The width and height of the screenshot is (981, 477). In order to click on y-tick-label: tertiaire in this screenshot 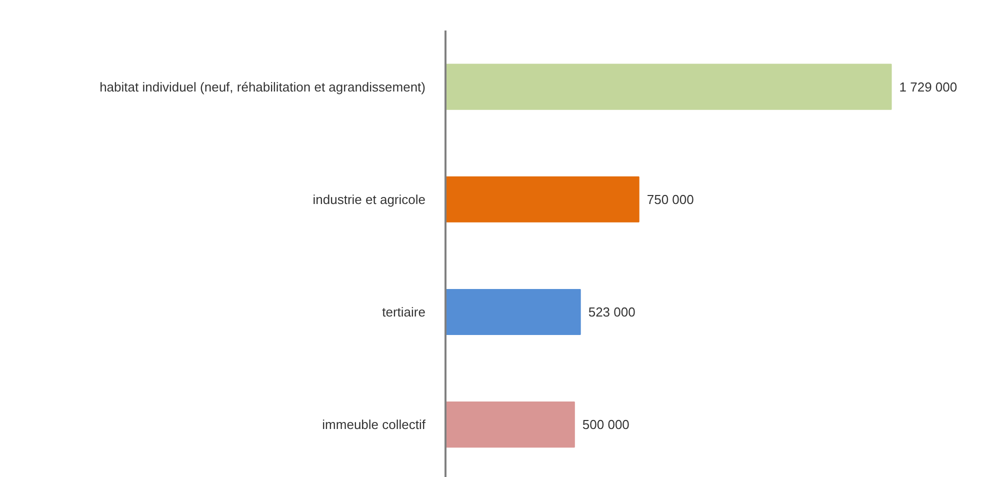, I will do `click(404, 312)`.